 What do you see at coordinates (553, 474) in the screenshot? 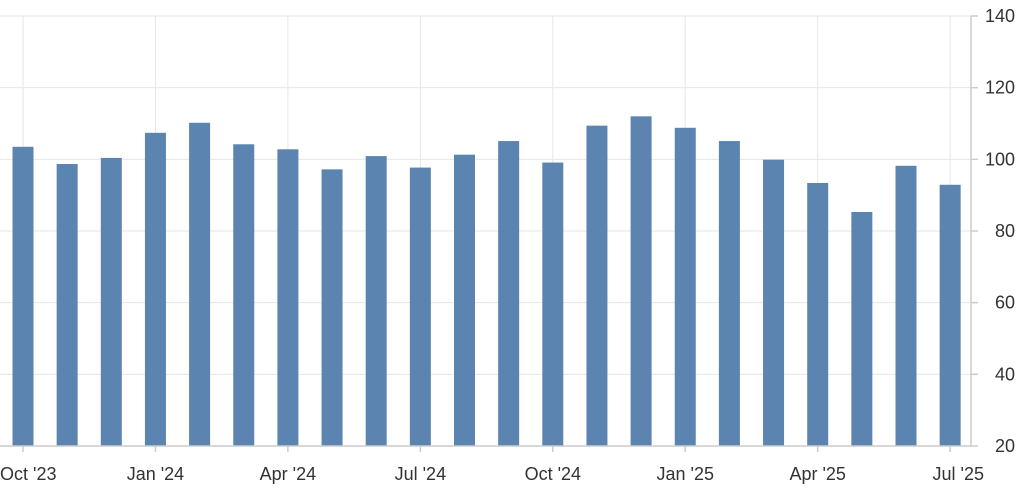
I see `x-tick-label: Oct '24` at bounding box center [553, 474].